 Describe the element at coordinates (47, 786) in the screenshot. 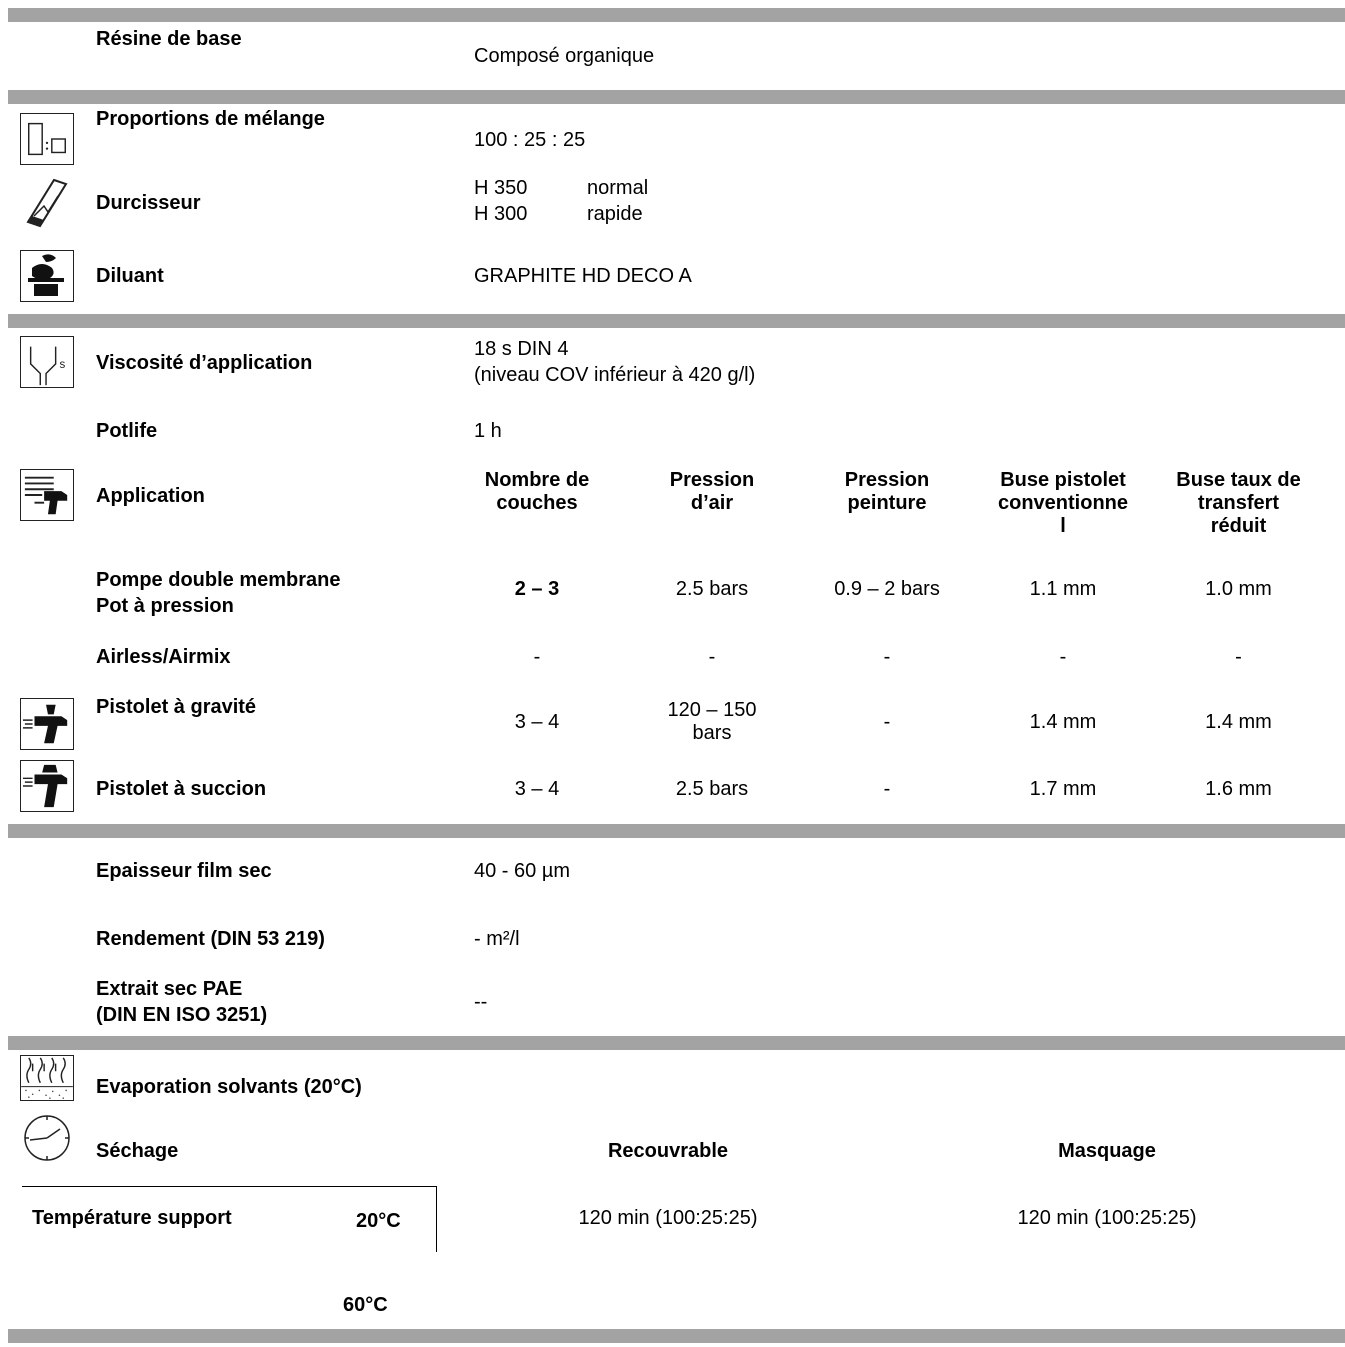

I see `suction-gun-icon` at that location.